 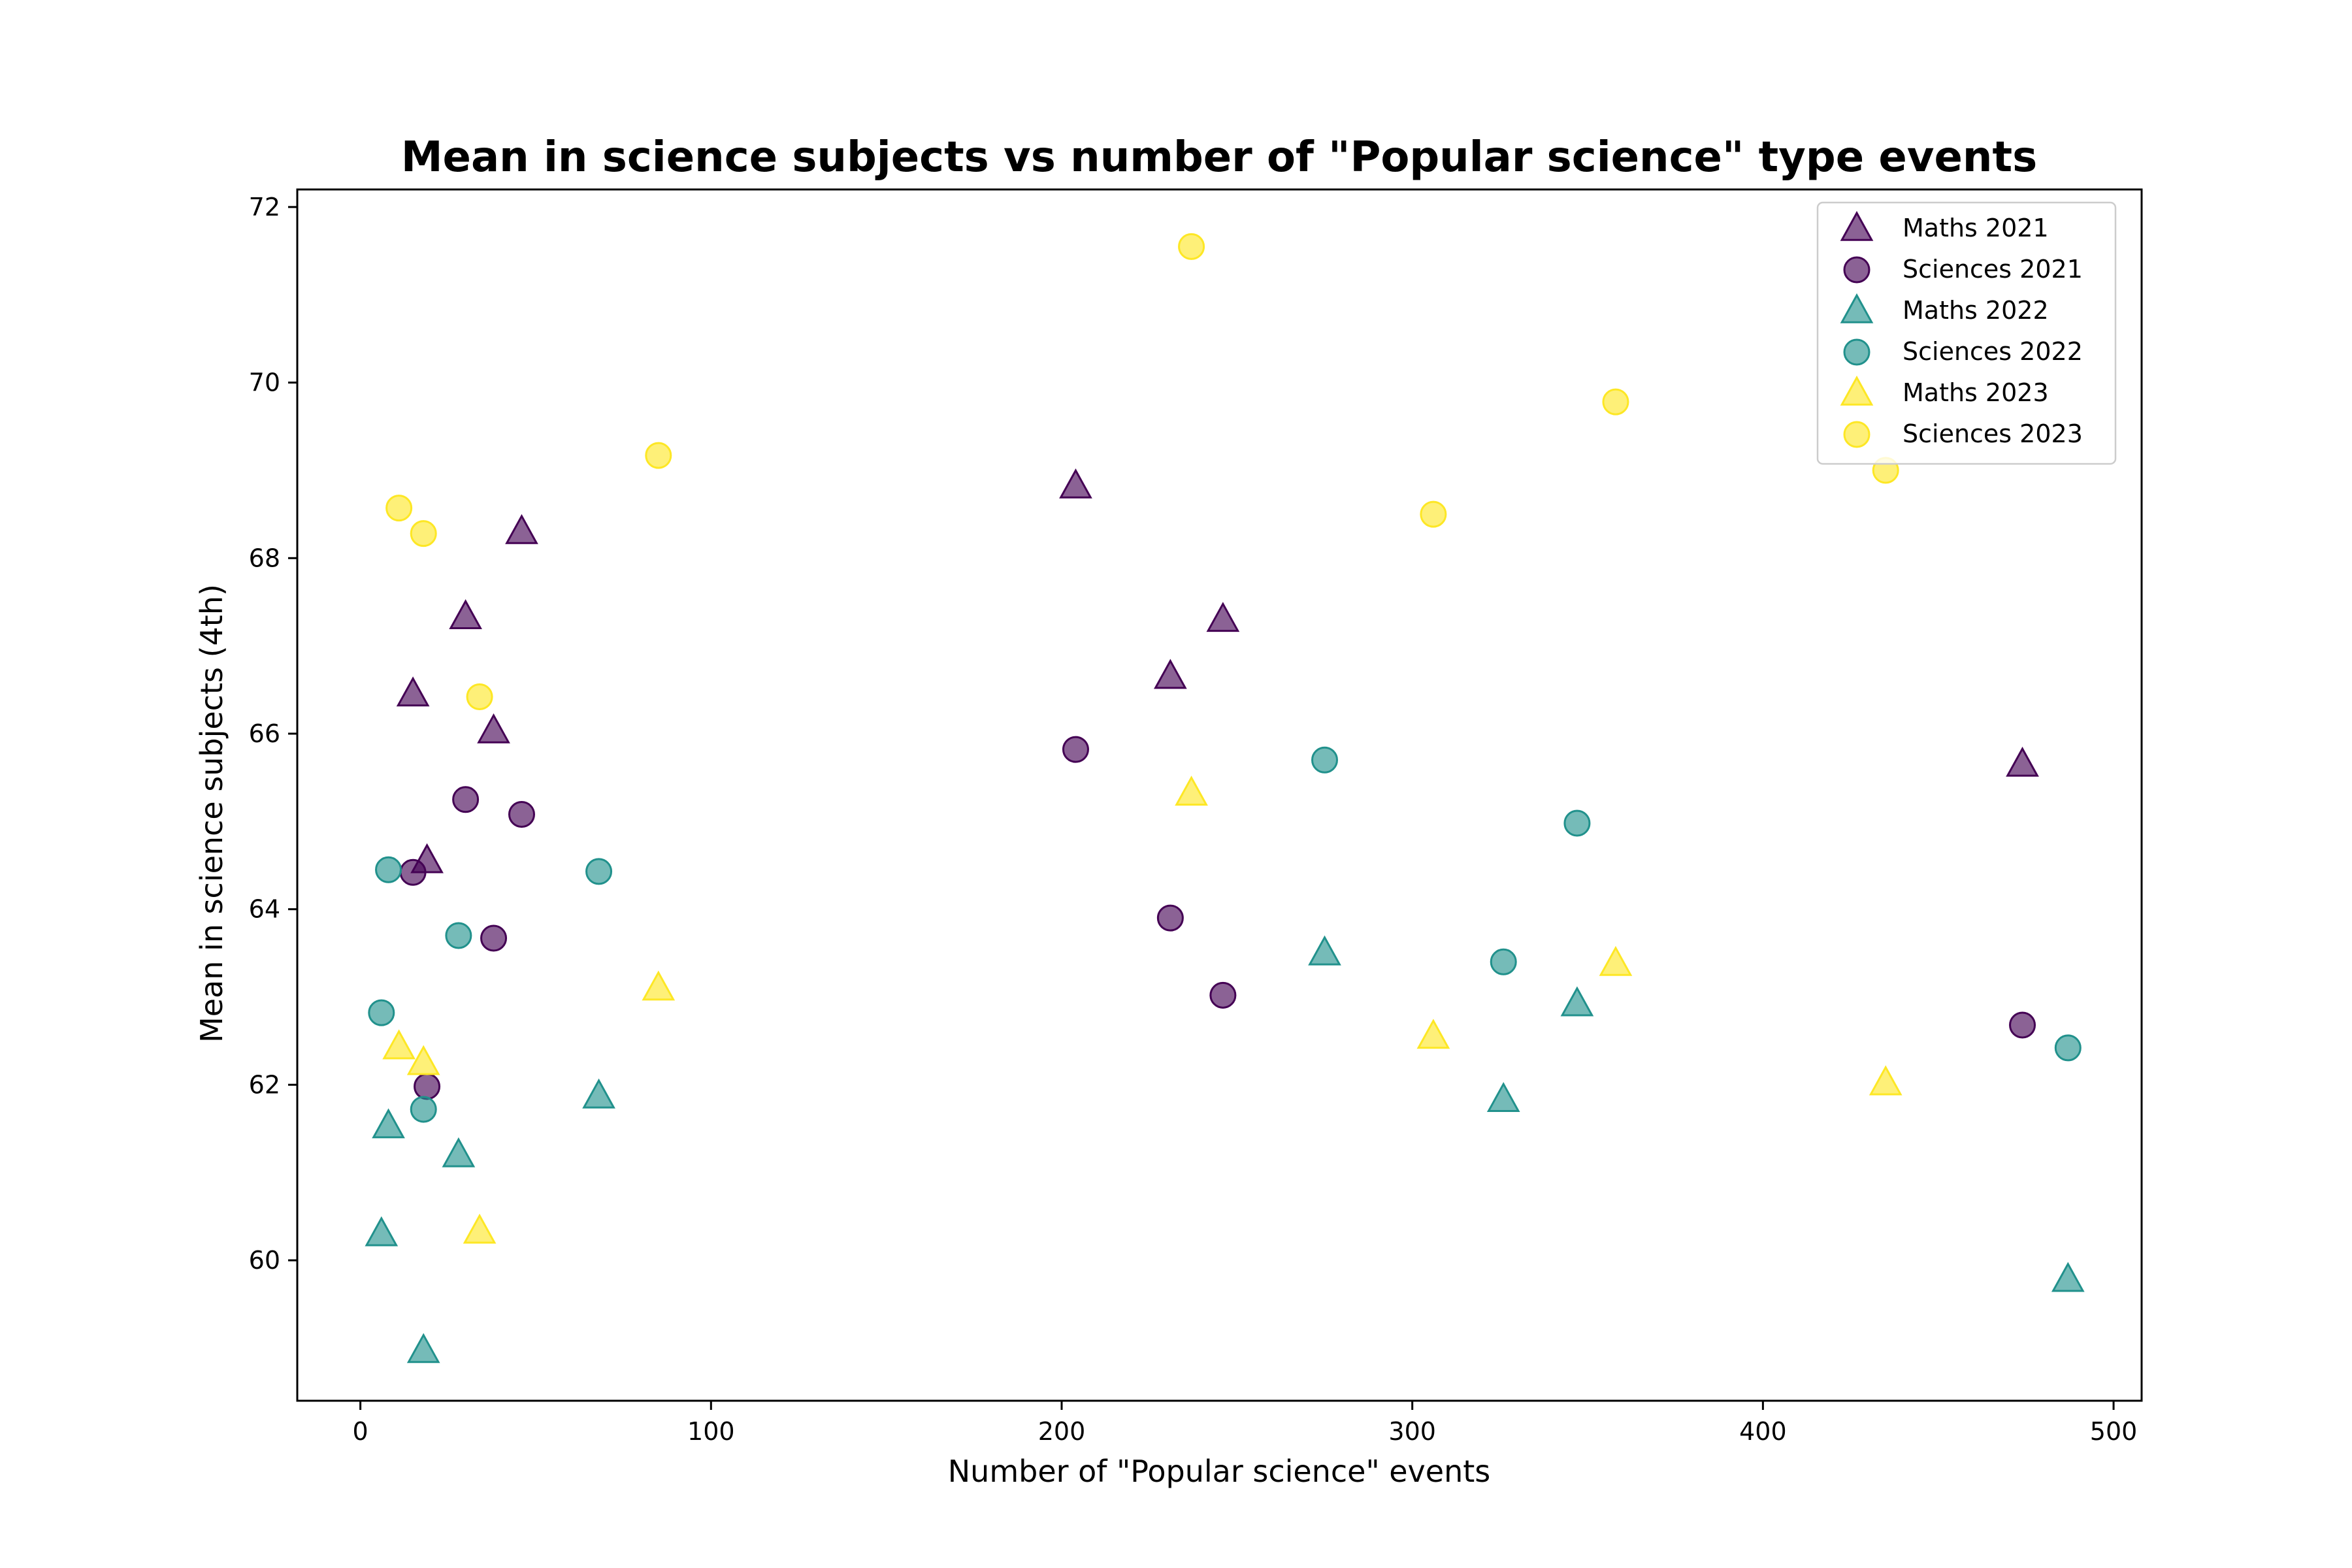 What do you see at coordinates (1763, 1431) in the screenshot?
I see `x-tick-label: 400` at bounding box center [1763, 1431].